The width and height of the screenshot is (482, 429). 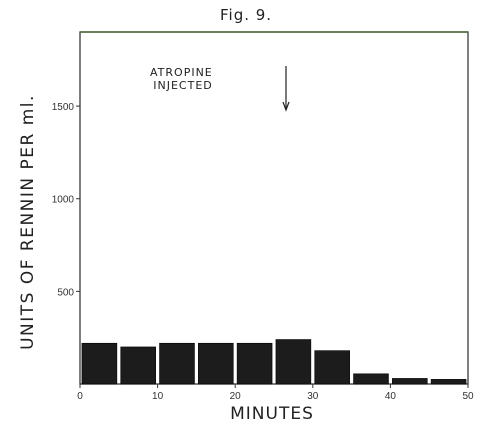 I want to click on figure-label: Fig. 9., so click(x=246, y=15).